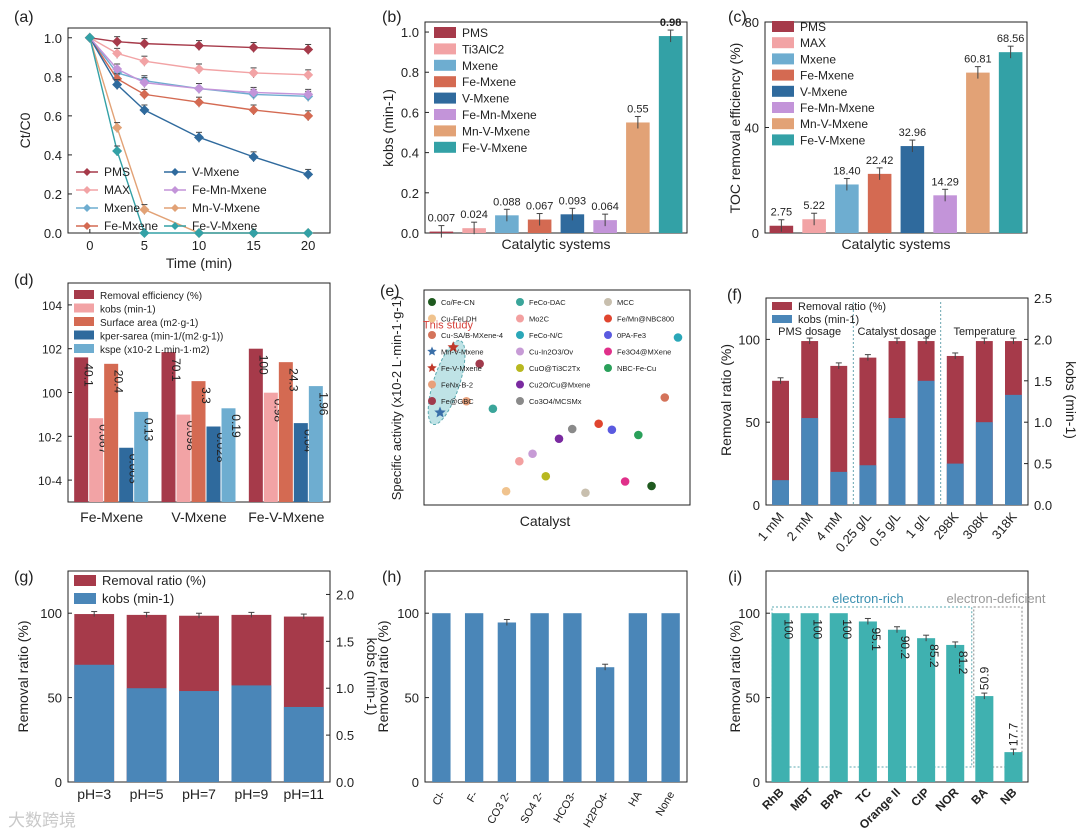  What do you see at coordinates (499, 115) in the screenshot?
I see `b-legend-label: Fe-Mn-Mxene` at bounding box center [499, 115].